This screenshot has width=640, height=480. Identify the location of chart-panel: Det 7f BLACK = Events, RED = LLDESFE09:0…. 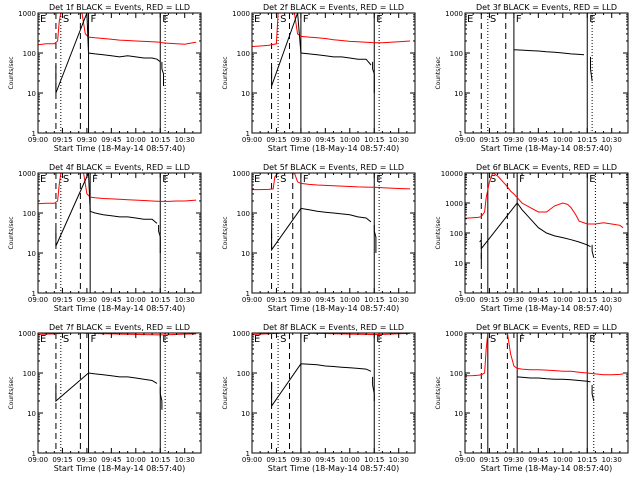
(105, 398).